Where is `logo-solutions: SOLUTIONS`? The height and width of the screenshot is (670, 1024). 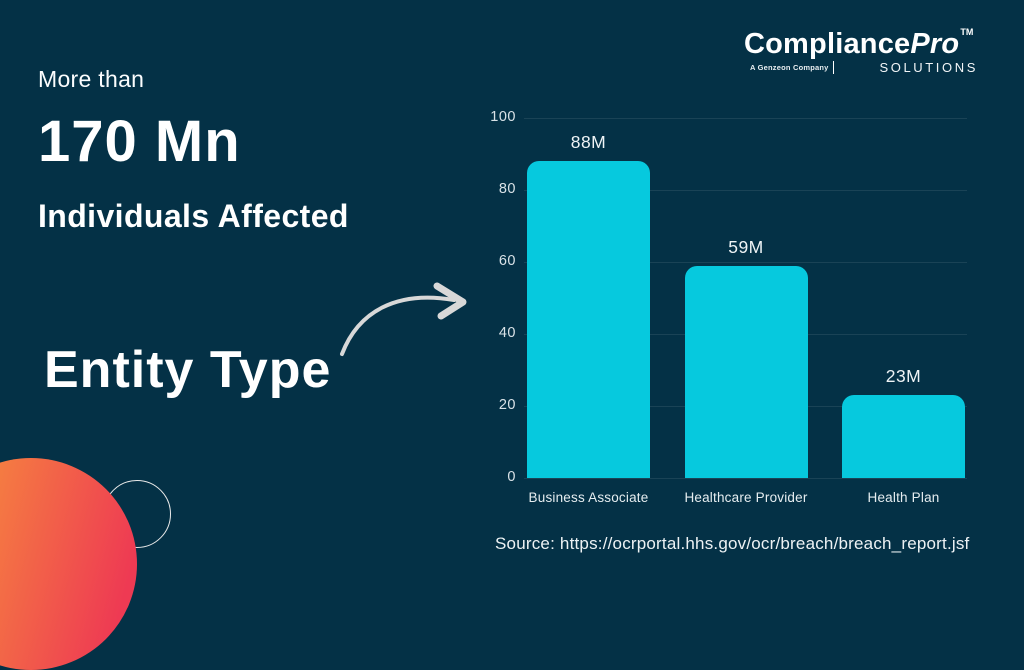 logo-solutions: SOLUTIONS is located at coordinates (928, 67).